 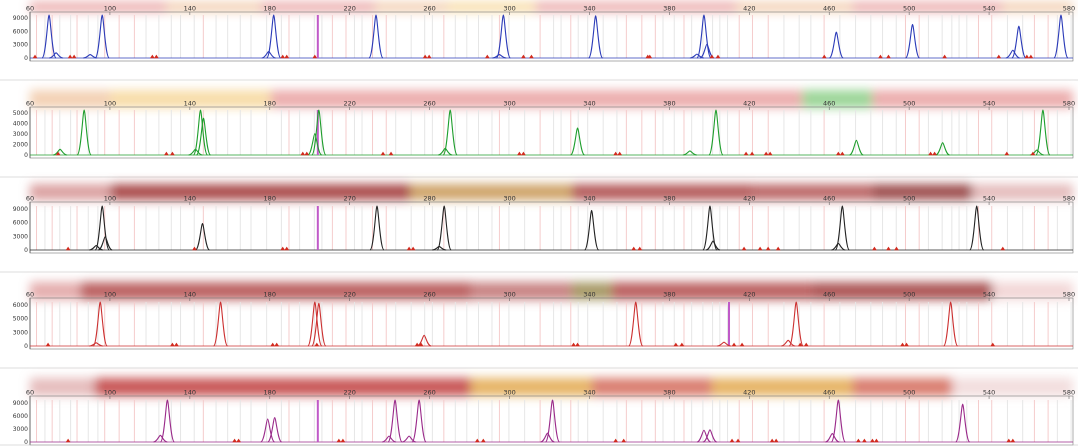 I want to click on x-tick-label: 220, so click(x=349, y=9).